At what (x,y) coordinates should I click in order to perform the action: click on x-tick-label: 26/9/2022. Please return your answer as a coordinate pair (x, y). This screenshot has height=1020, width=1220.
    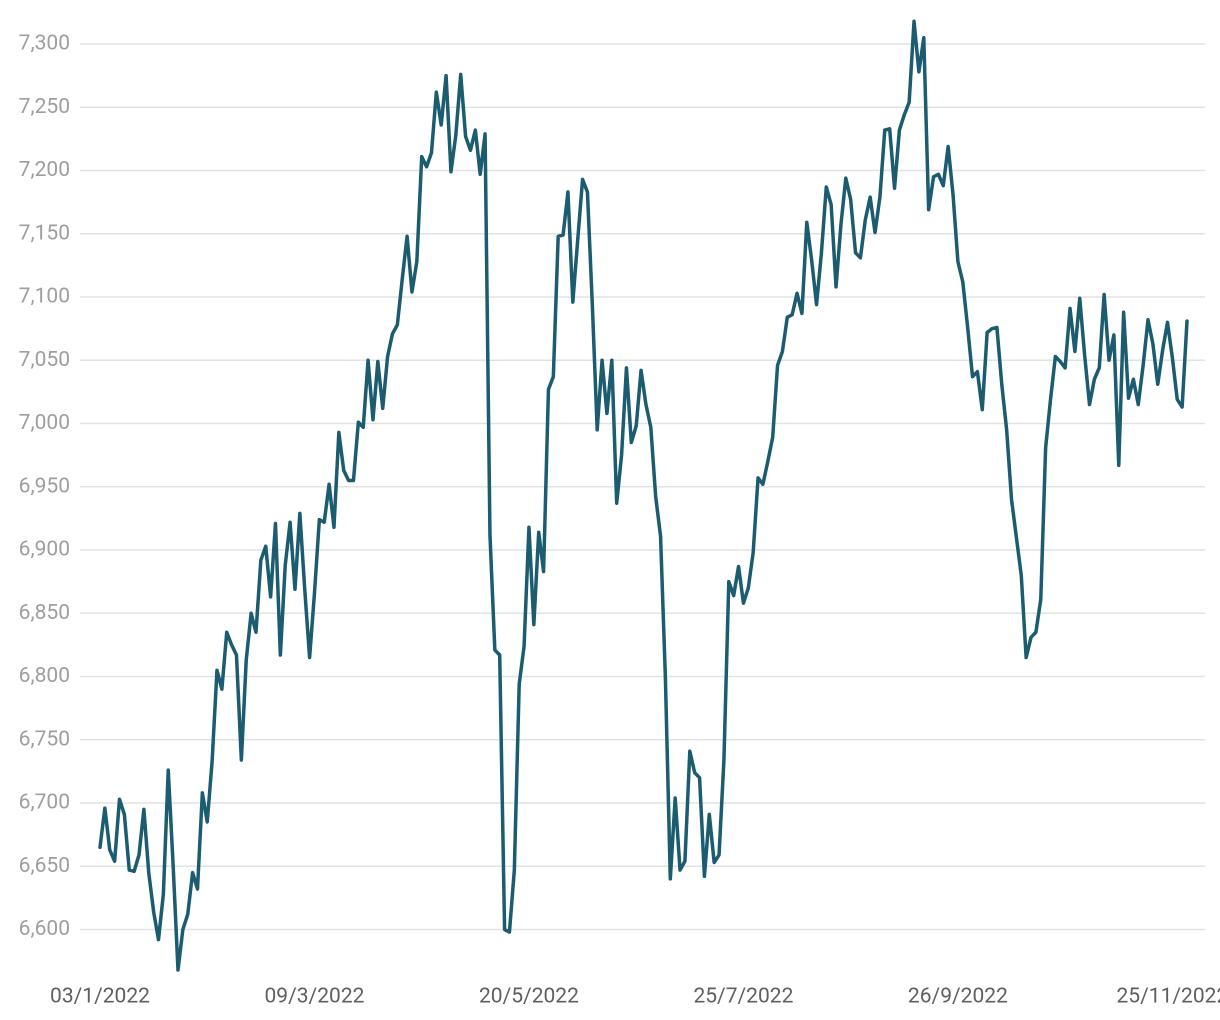
    Looking at the image, I should click on (958, 997).